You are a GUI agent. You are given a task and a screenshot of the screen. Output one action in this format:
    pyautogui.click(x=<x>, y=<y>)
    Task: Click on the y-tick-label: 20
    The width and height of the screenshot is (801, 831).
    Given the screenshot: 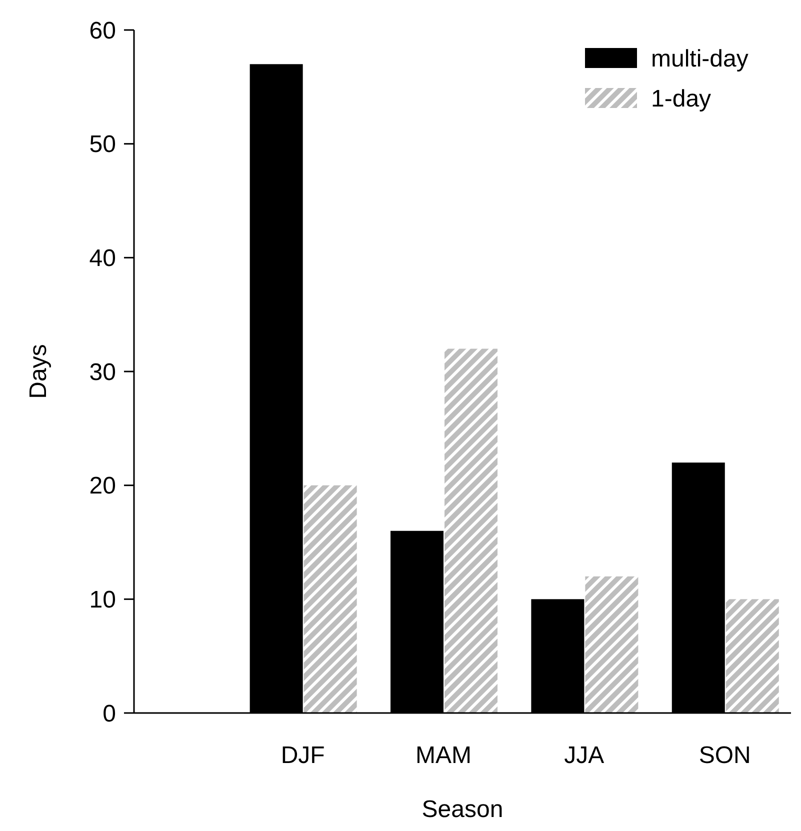 What is the action you would take?
    pyautogui.click(x=102, y=486)
    